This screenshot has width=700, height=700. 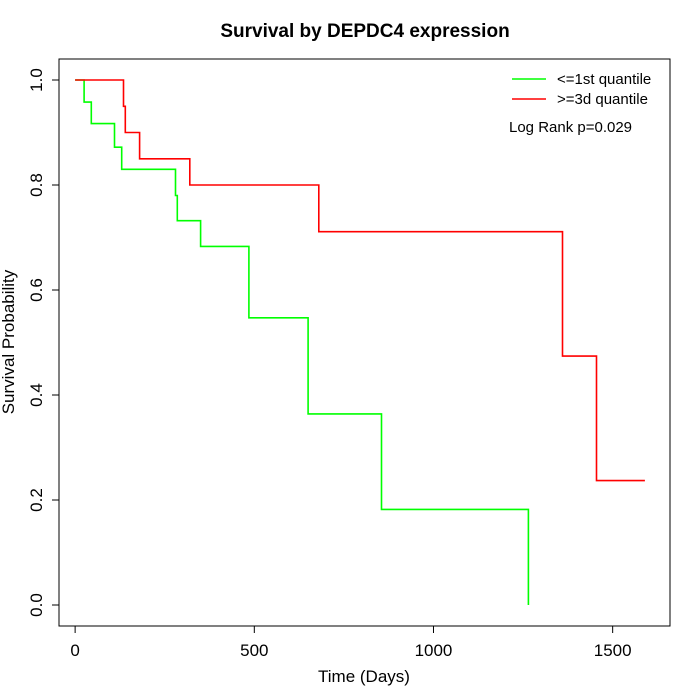 I want to click on y-tick-label: 0.8, so click(x=36, y=185).